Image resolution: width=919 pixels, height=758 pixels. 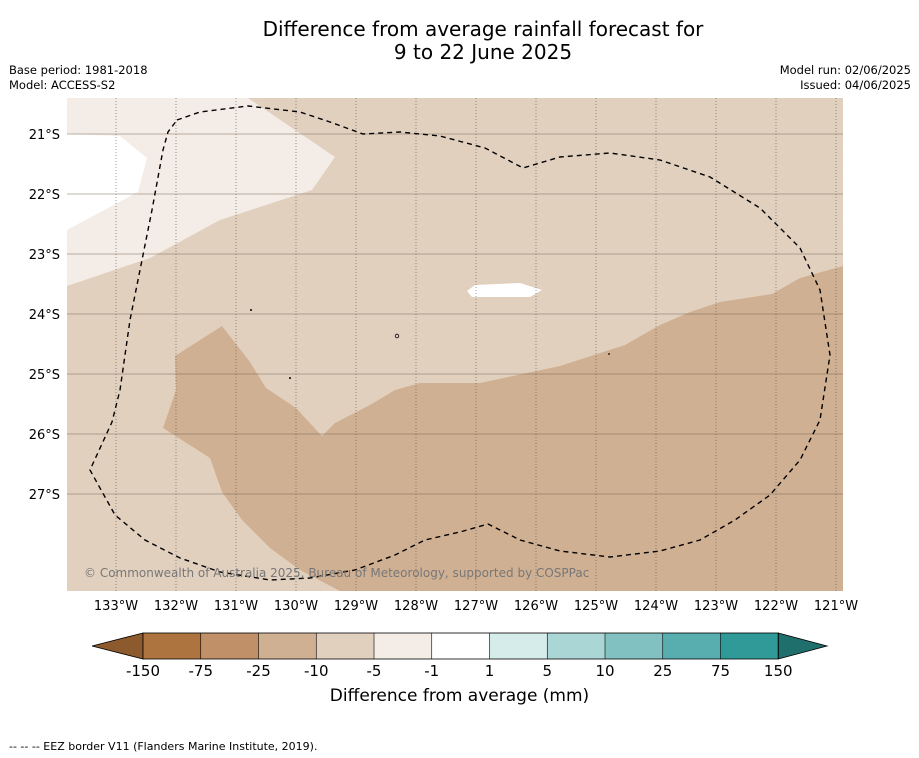 I want to click on latitude-label: 26°S, so click(x=44, y=435).